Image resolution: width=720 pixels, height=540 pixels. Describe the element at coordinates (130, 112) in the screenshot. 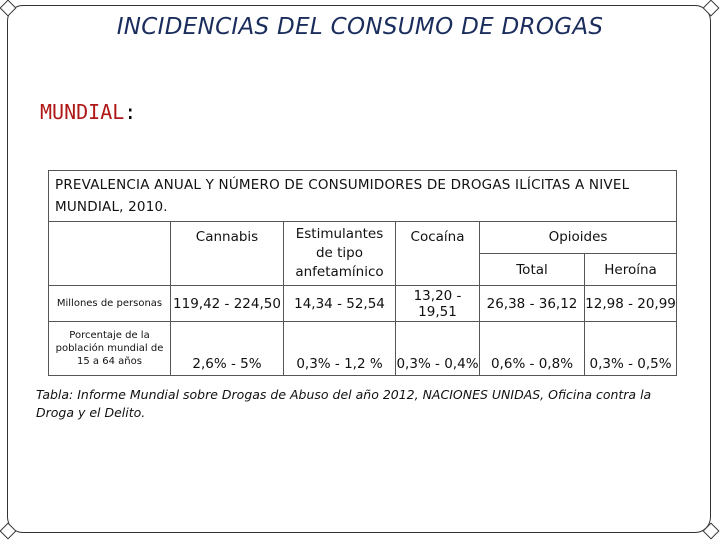

I see `subtitle-colon: :` at that location.